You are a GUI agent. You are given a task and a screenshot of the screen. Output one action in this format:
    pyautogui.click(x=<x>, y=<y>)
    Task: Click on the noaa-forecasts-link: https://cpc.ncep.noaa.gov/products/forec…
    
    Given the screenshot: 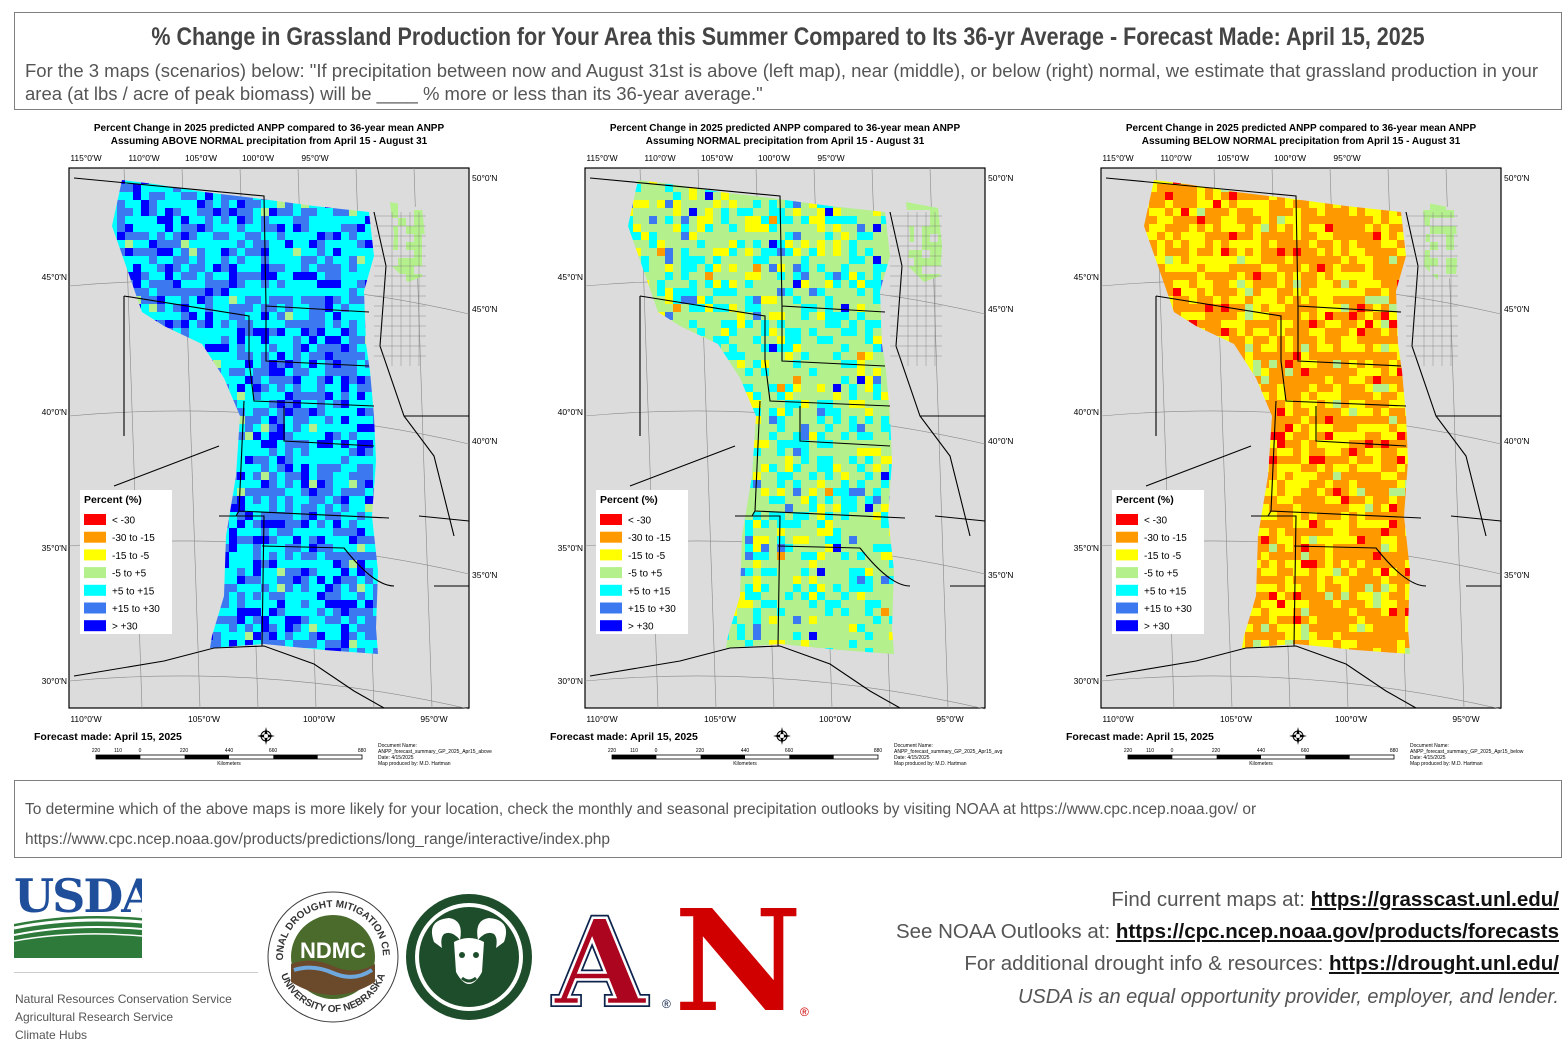 What is the action you would take?
    pyautogui.click(x=1337, y=931)
    